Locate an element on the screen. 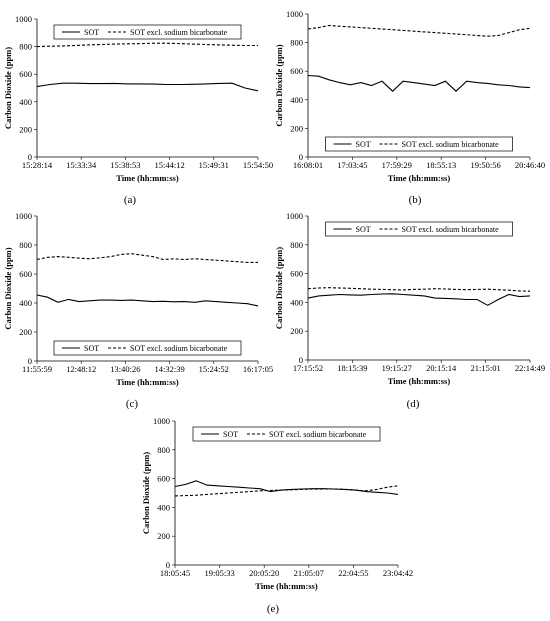 The width and height of the screenshot is (550, 621). x-tick-label: 20:46:40 is located at coordinates (530, 165).